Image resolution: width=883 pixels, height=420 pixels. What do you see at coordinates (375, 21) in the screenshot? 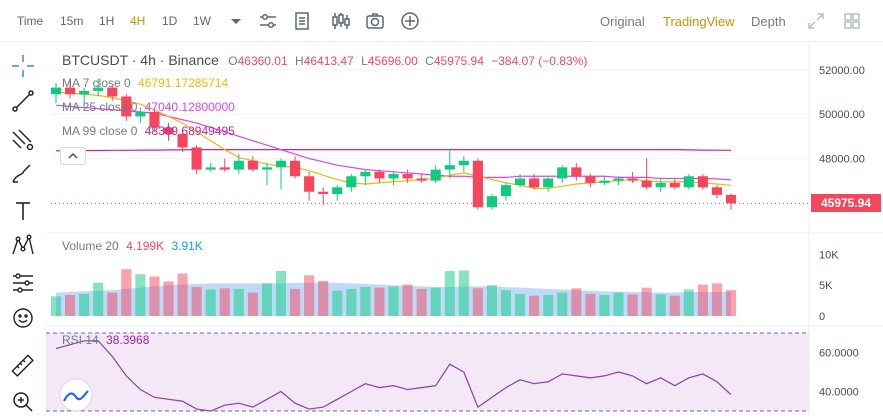
I see `camera-icon` at bounding box center [375, 21].